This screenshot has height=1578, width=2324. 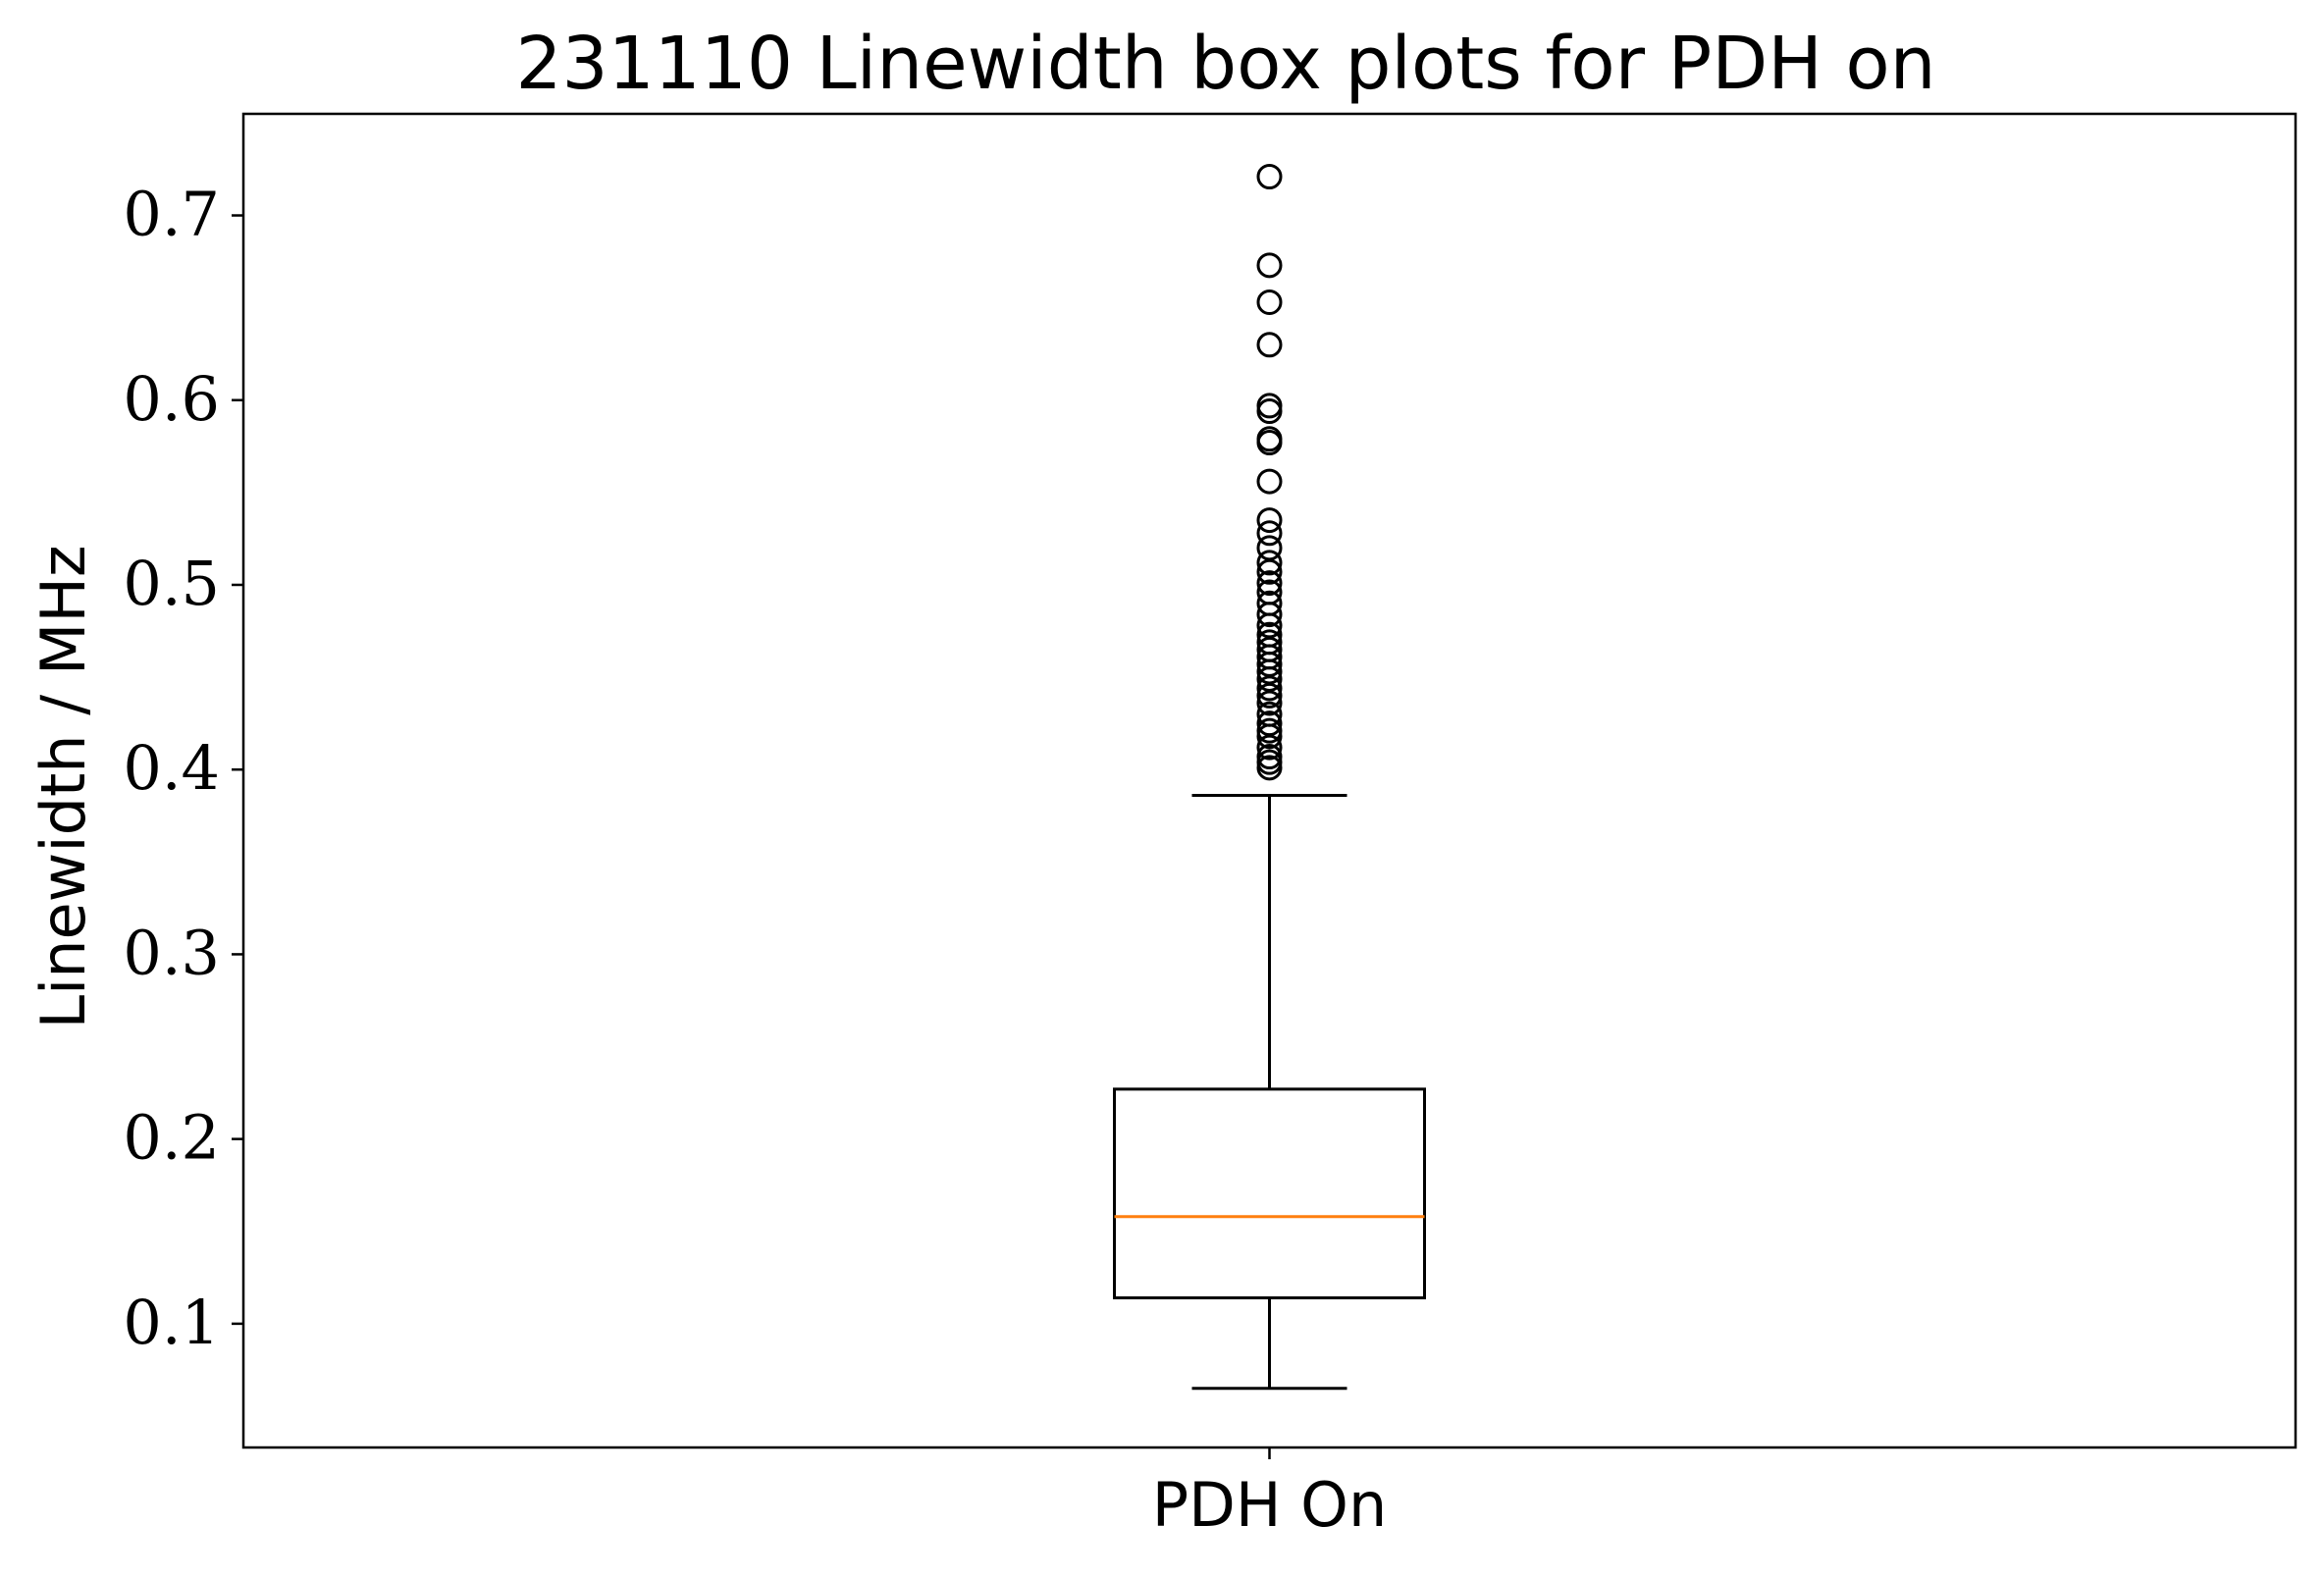 What do you see at coordinates (171, 1323) in the screenshot?
I see `y-tick-label: 0.1` at bounding box center [171, 1323].